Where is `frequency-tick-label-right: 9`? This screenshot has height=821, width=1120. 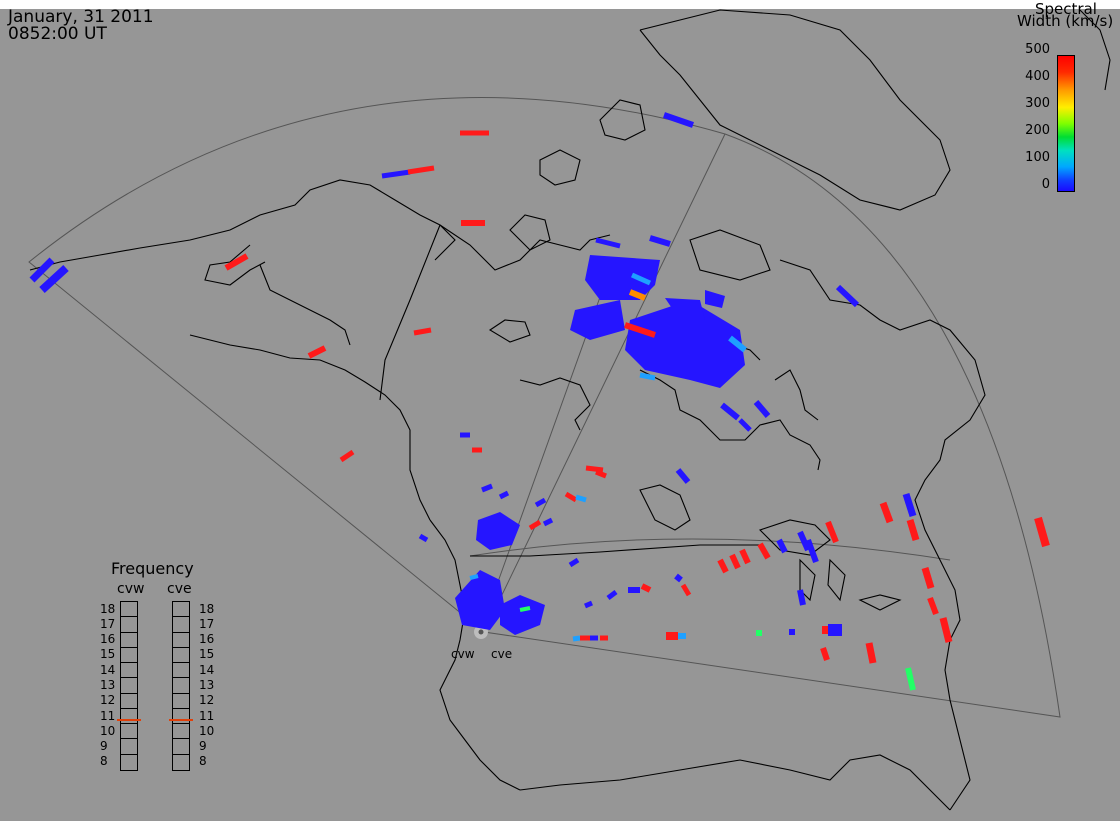
frequency-tick-label-right: 9 is located at coordinates (203, 746).